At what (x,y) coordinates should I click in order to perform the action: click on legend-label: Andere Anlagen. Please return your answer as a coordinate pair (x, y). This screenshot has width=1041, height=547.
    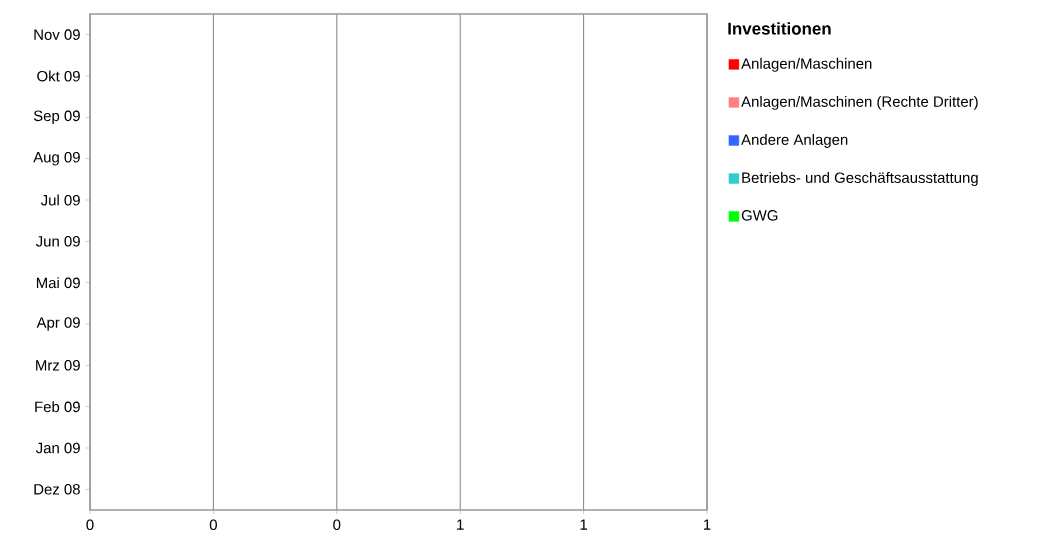
    Looking at the image, I should click on (794, 140).